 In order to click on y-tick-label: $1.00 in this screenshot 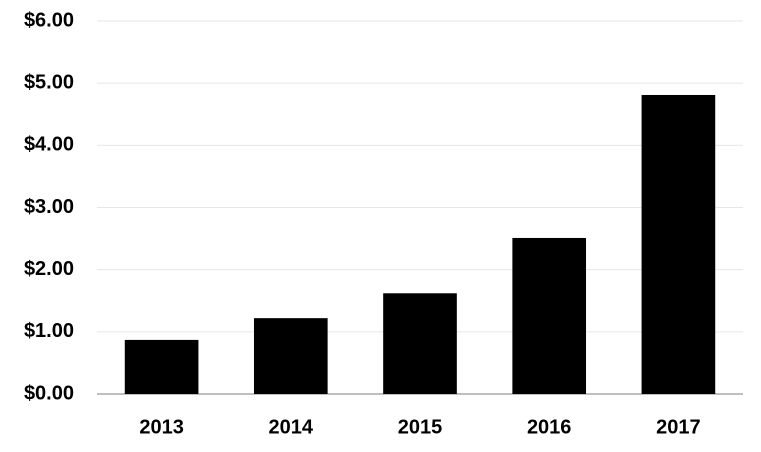, I will do `click(49, 331)`.